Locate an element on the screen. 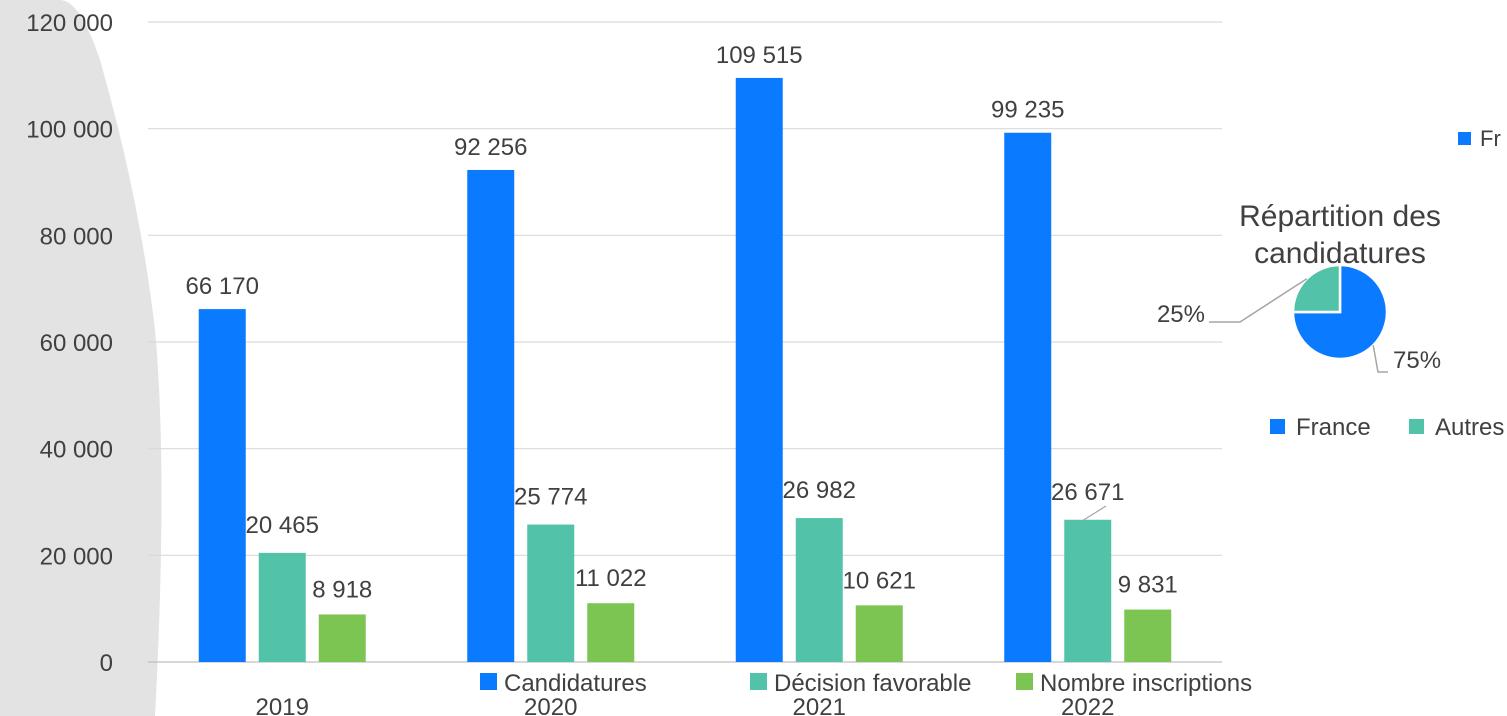 The width and height of the screenshot is (1507, 716). background-arc is located at coordinates (81, 358).